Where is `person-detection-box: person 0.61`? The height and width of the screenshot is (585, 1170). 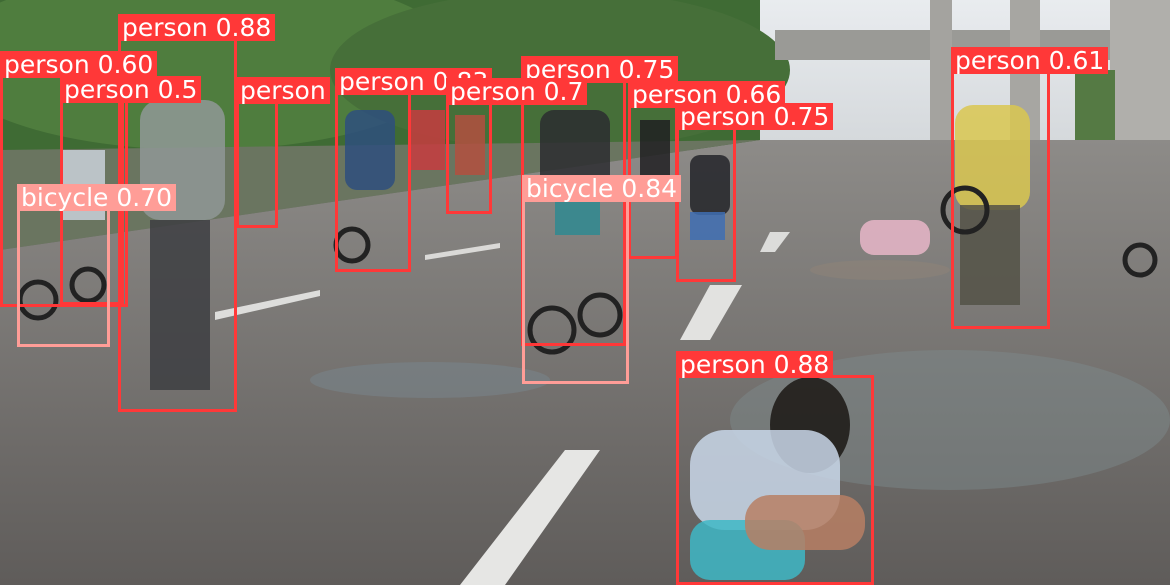
person-detection-box: person 0.61 is located at coordinates (1030, 188).